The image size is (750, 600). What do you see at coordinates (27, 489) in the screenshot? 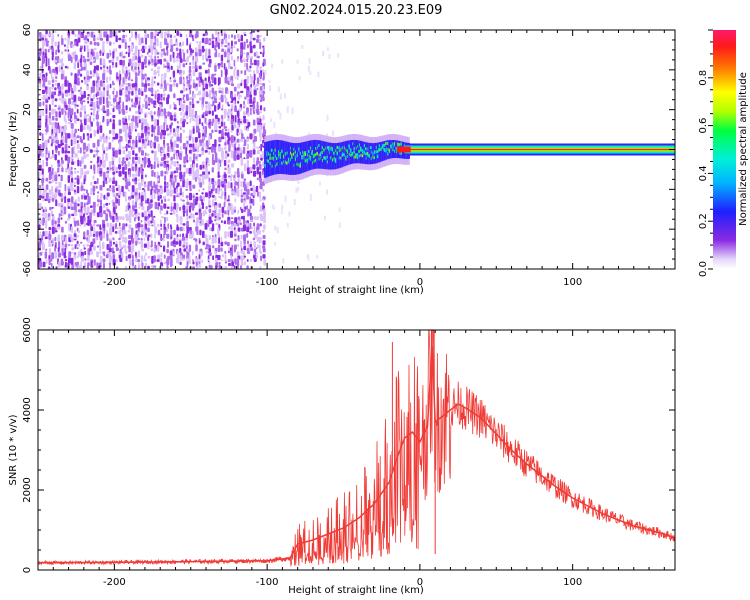
I see `y-tick-label: 2000` at bounding box center [27, 489].